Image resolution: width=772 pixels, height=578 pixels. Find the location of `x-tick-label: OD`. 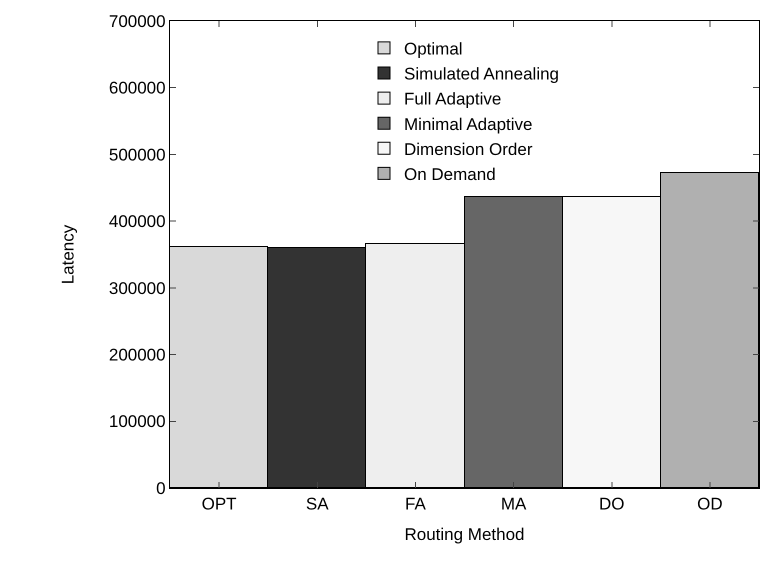

x-tick-label: OD is located at coordinates (710, 504).